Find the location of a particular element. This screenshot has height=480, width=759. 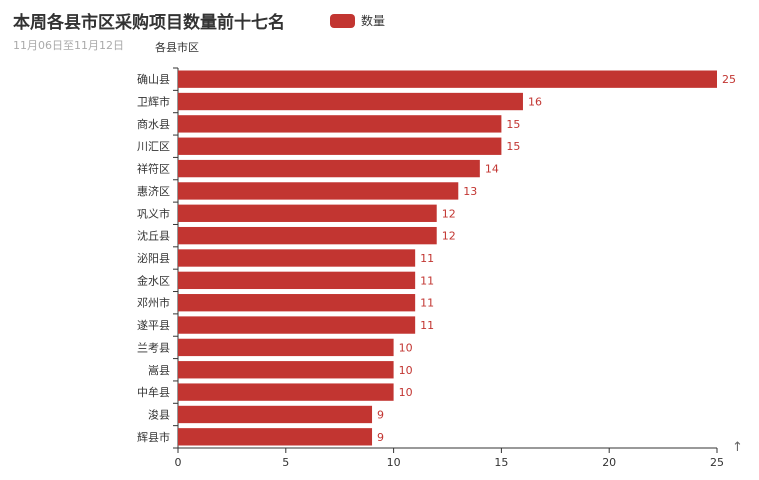

bar-value-label: 13 is located at coordinates (470, 191).